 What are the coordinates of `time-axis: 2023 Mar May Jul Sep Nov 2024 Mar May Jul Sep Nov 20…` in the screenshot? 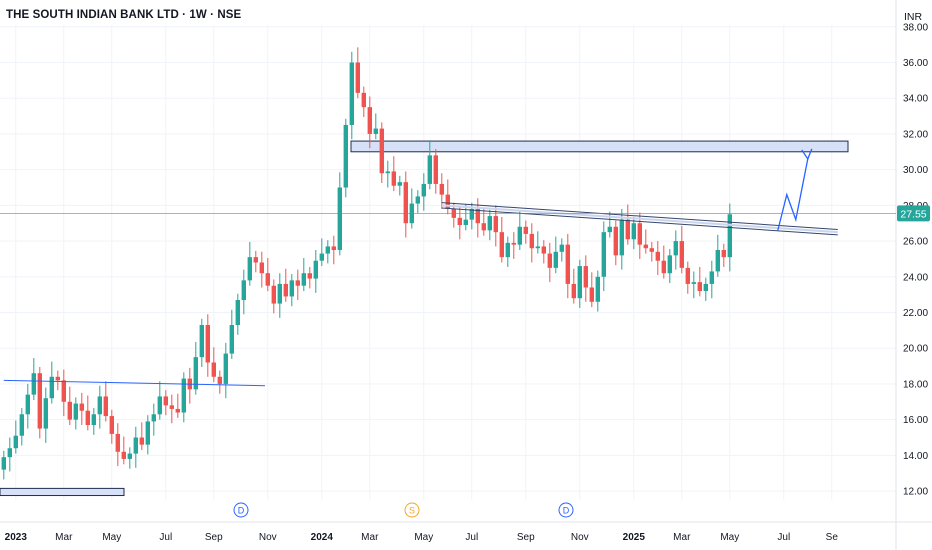 It's located at (466, 532).